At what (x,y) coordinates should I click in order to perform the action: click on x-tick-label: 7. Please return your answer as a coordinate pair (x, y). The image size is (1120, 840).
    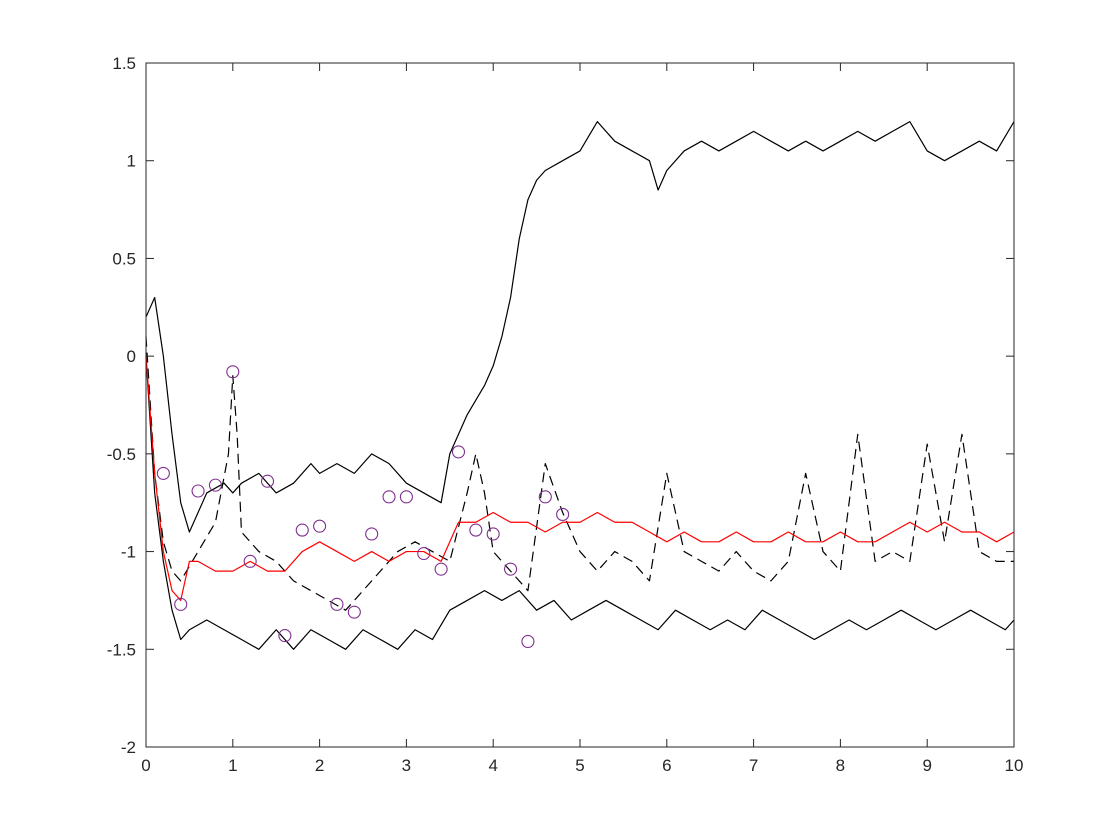
    Looking at the image, I should click on (753, 765).